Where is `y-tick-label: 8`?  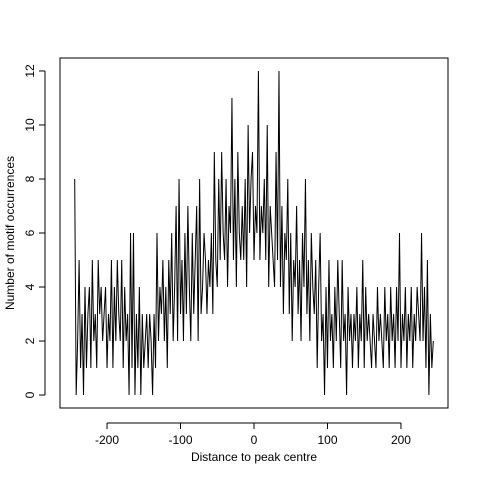
y-tick-label: 8 is located at coordinates (30, 178).